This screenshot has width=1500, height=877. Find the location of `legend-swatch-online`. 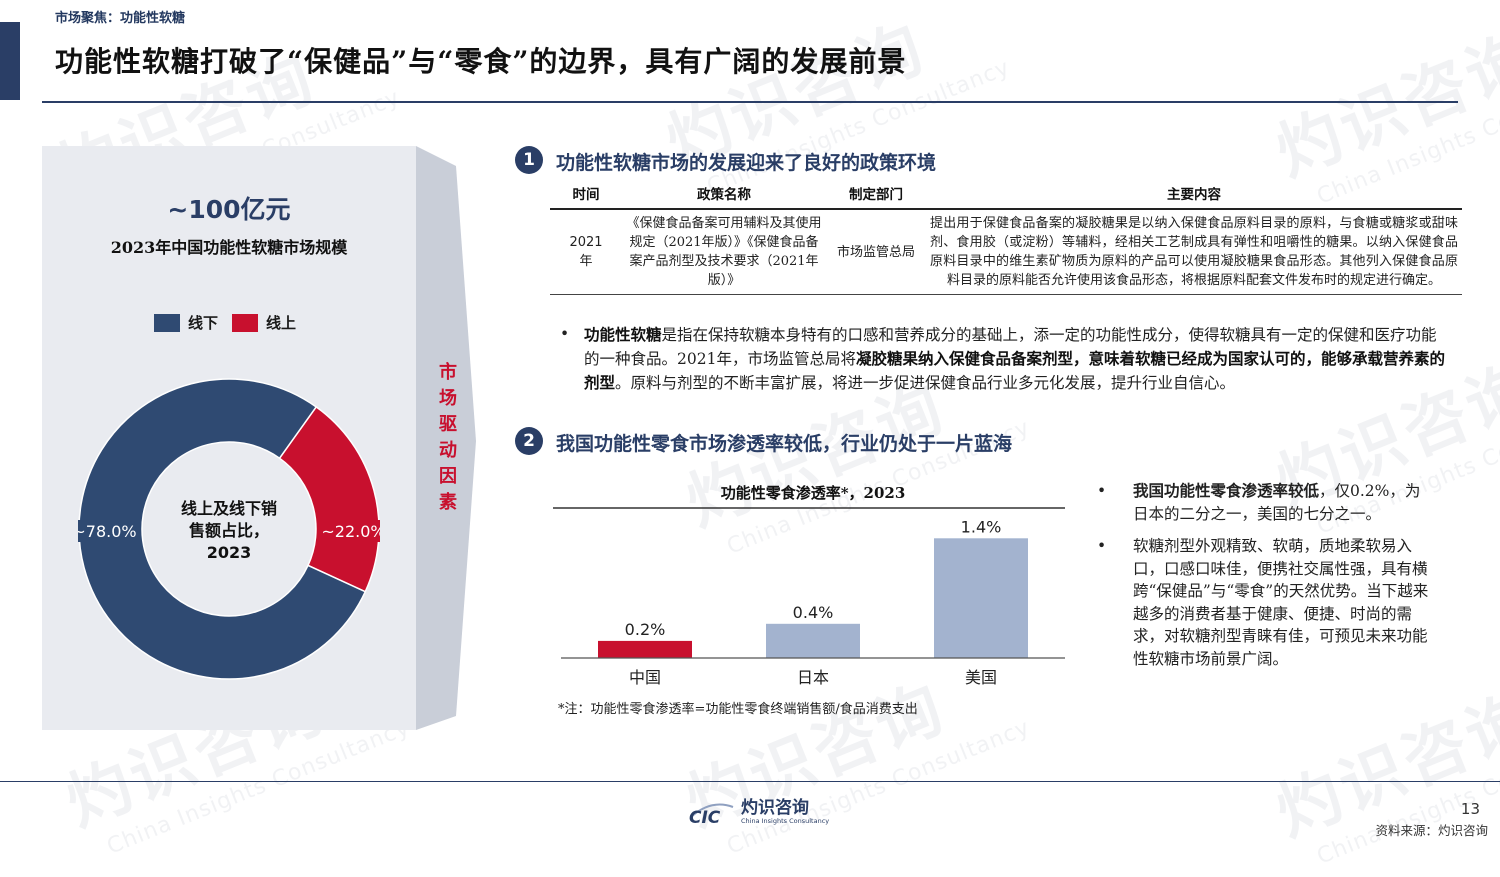

legend-swatch-online is located at coordinates (245, 322).